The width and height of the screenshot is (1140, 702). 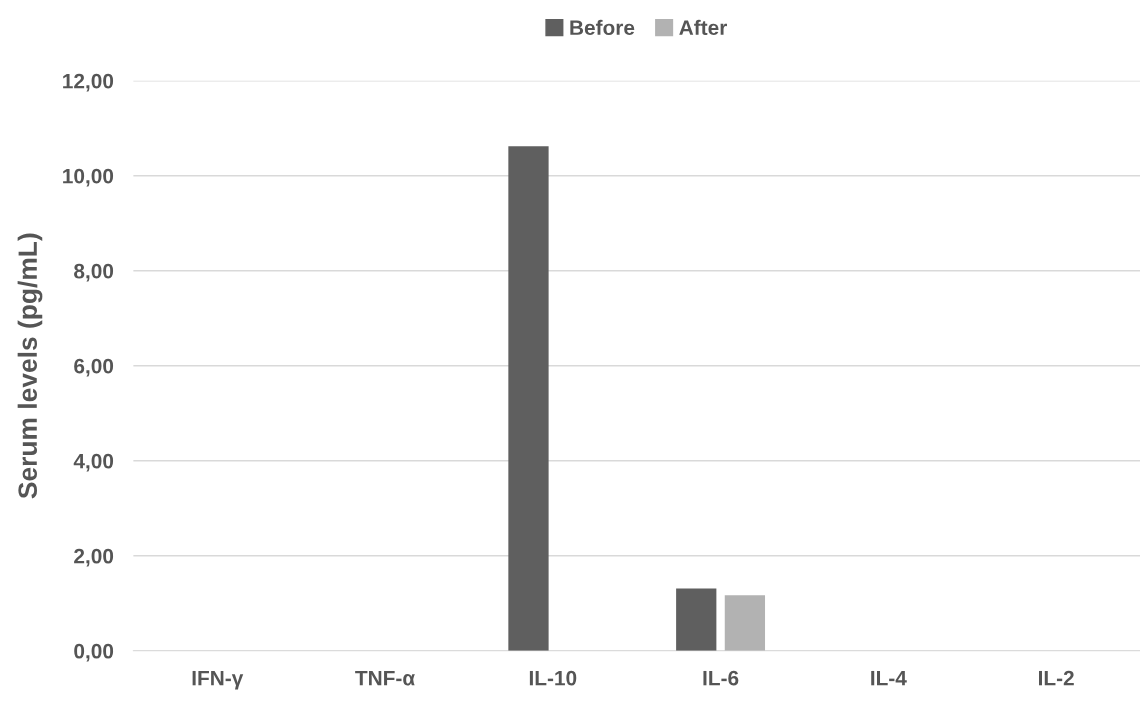 I want to click on y-tick-label: 10,00, so click(x=88, y=177).